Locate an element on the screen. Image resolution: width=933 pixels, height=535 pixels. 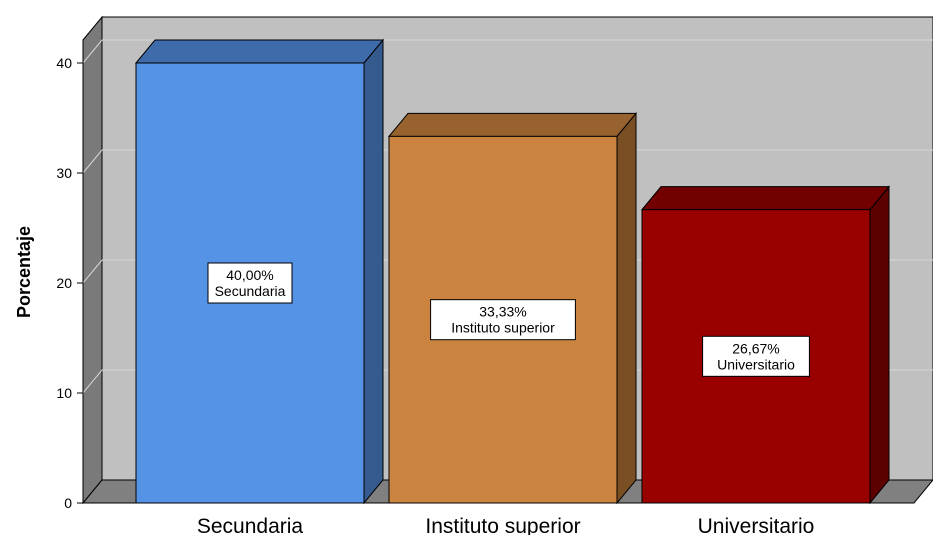
x-tick-label-universitario: Universitario is located at coordinates (756, 525).